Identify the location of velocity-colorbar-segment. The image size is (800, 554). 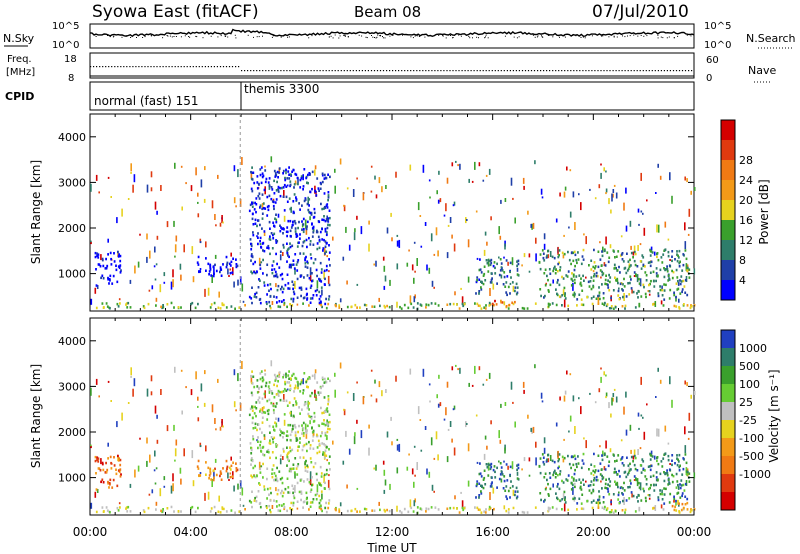
(728, 339).